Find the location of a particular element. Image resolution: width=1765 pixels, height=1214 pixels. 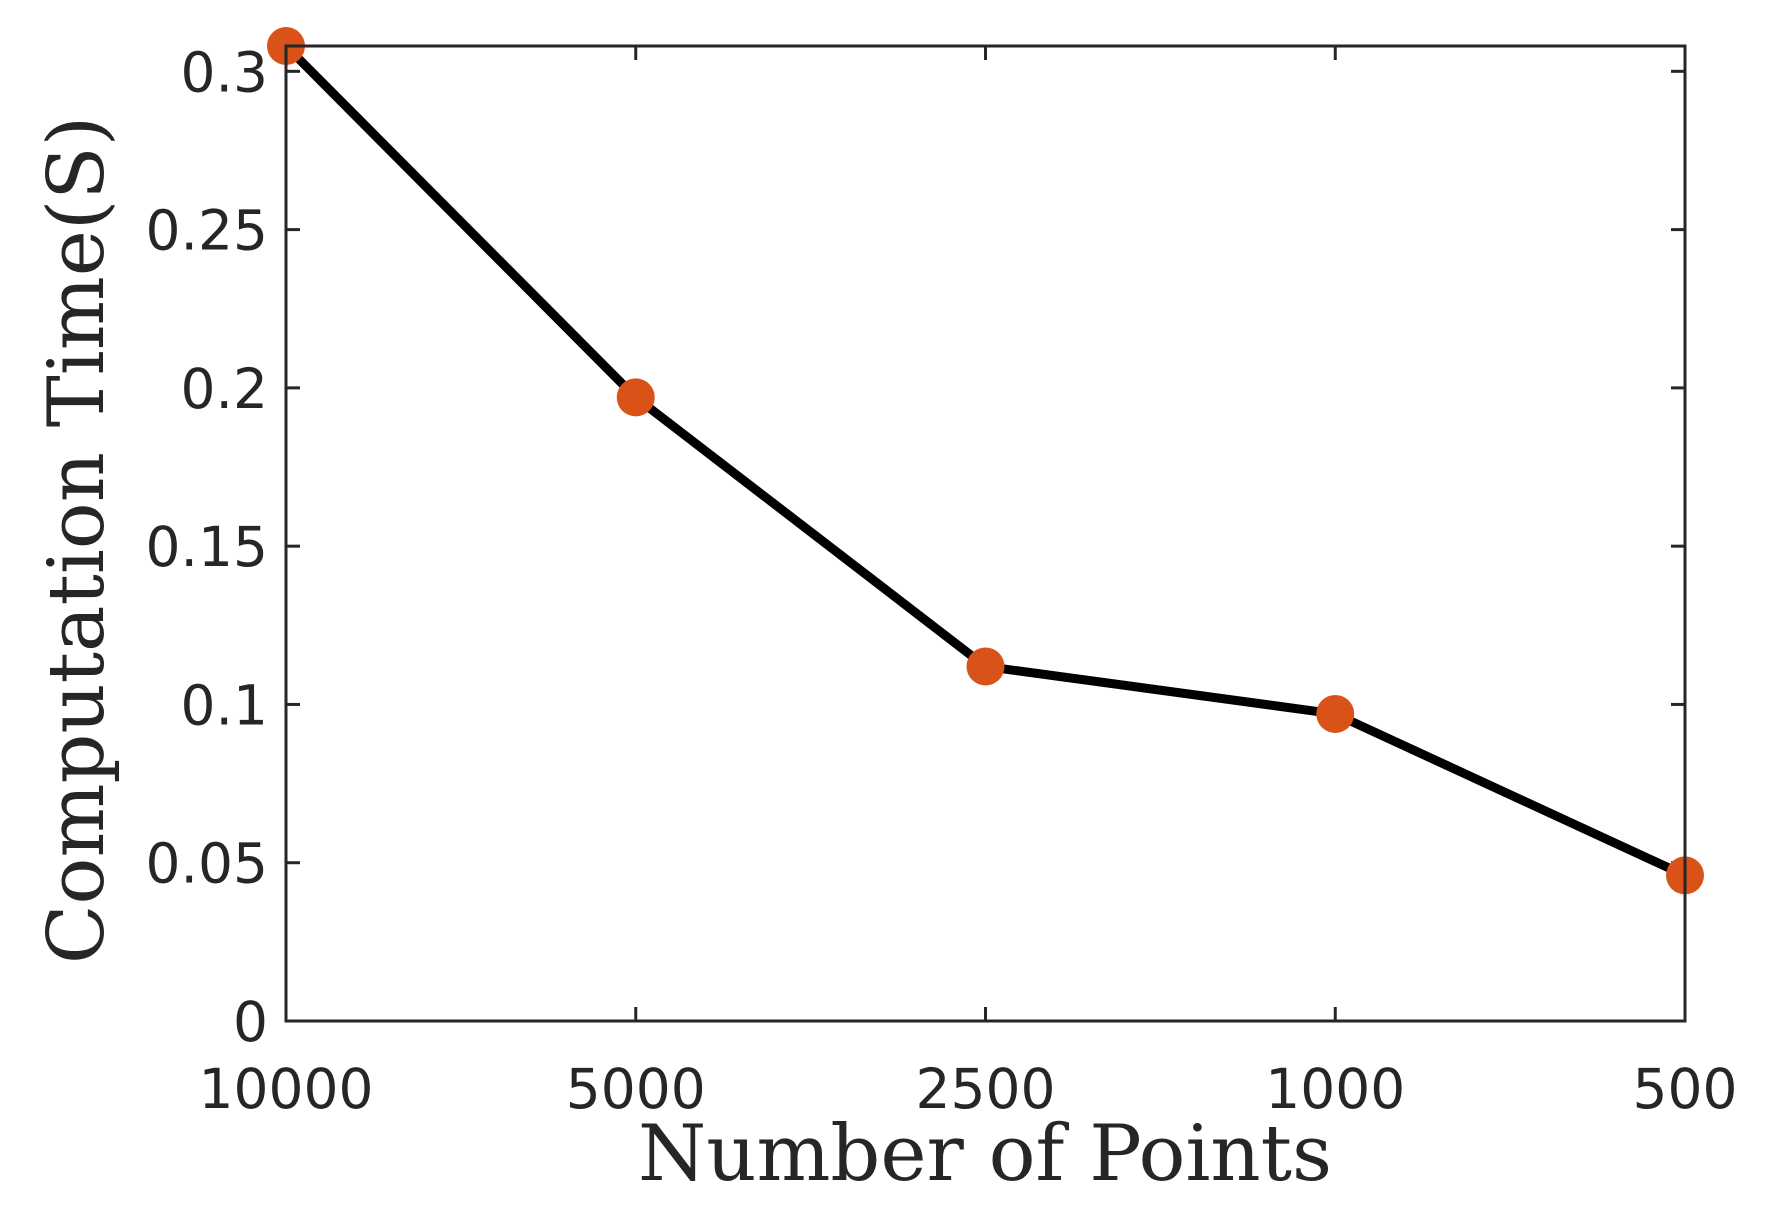

x-tick-label: 5000 is located at coordinates (636, 1089).